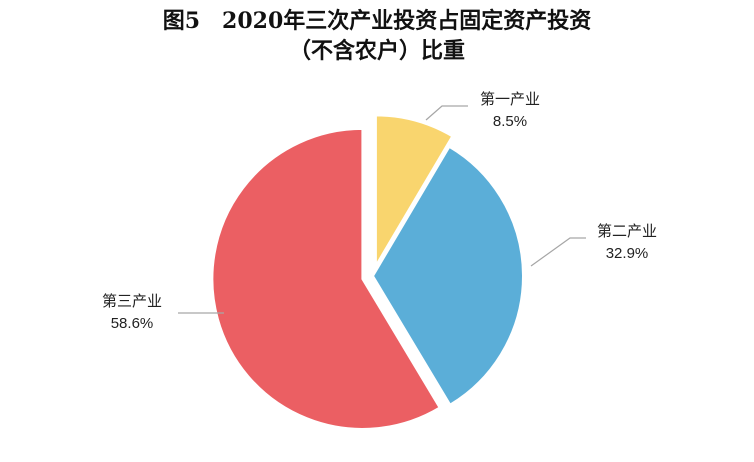 This screenshot has width=754, height=462. Describe the element at coordinates (377, 36) in the screenshot. I see `chart-title: 图5 2020年三次产业投资占固定资产投资 （不含农户）比重` at that location.